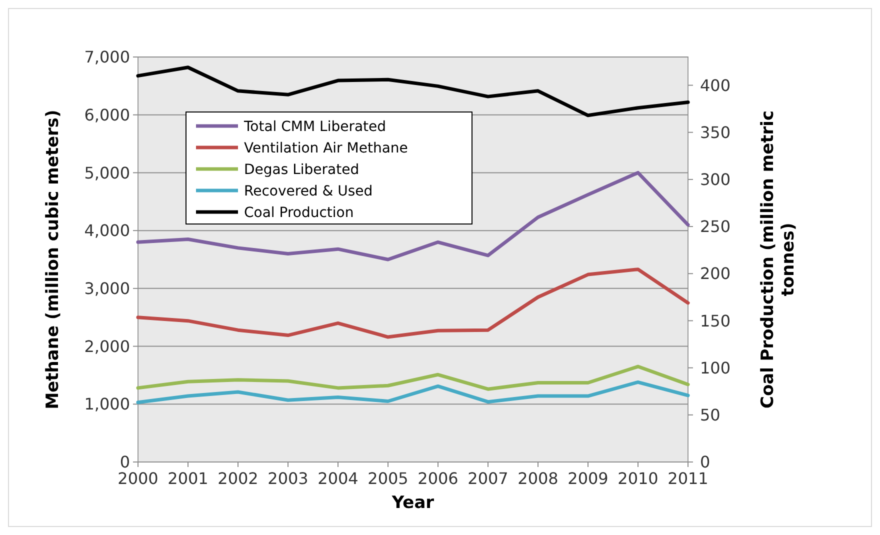  Describe the element at coordinates (107, 172) in the screenshot. I see `y-tick-label: 5,000` at that location.